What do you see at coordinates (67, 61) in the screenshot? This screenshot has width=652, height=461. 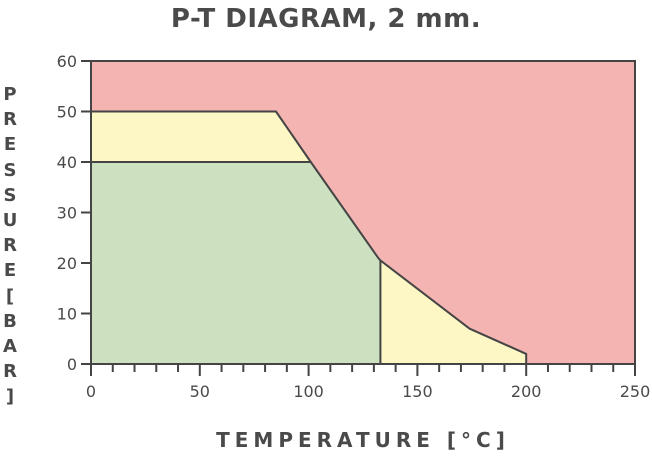 I see `y-tick-label: 60` at bounding box center [67, 61].